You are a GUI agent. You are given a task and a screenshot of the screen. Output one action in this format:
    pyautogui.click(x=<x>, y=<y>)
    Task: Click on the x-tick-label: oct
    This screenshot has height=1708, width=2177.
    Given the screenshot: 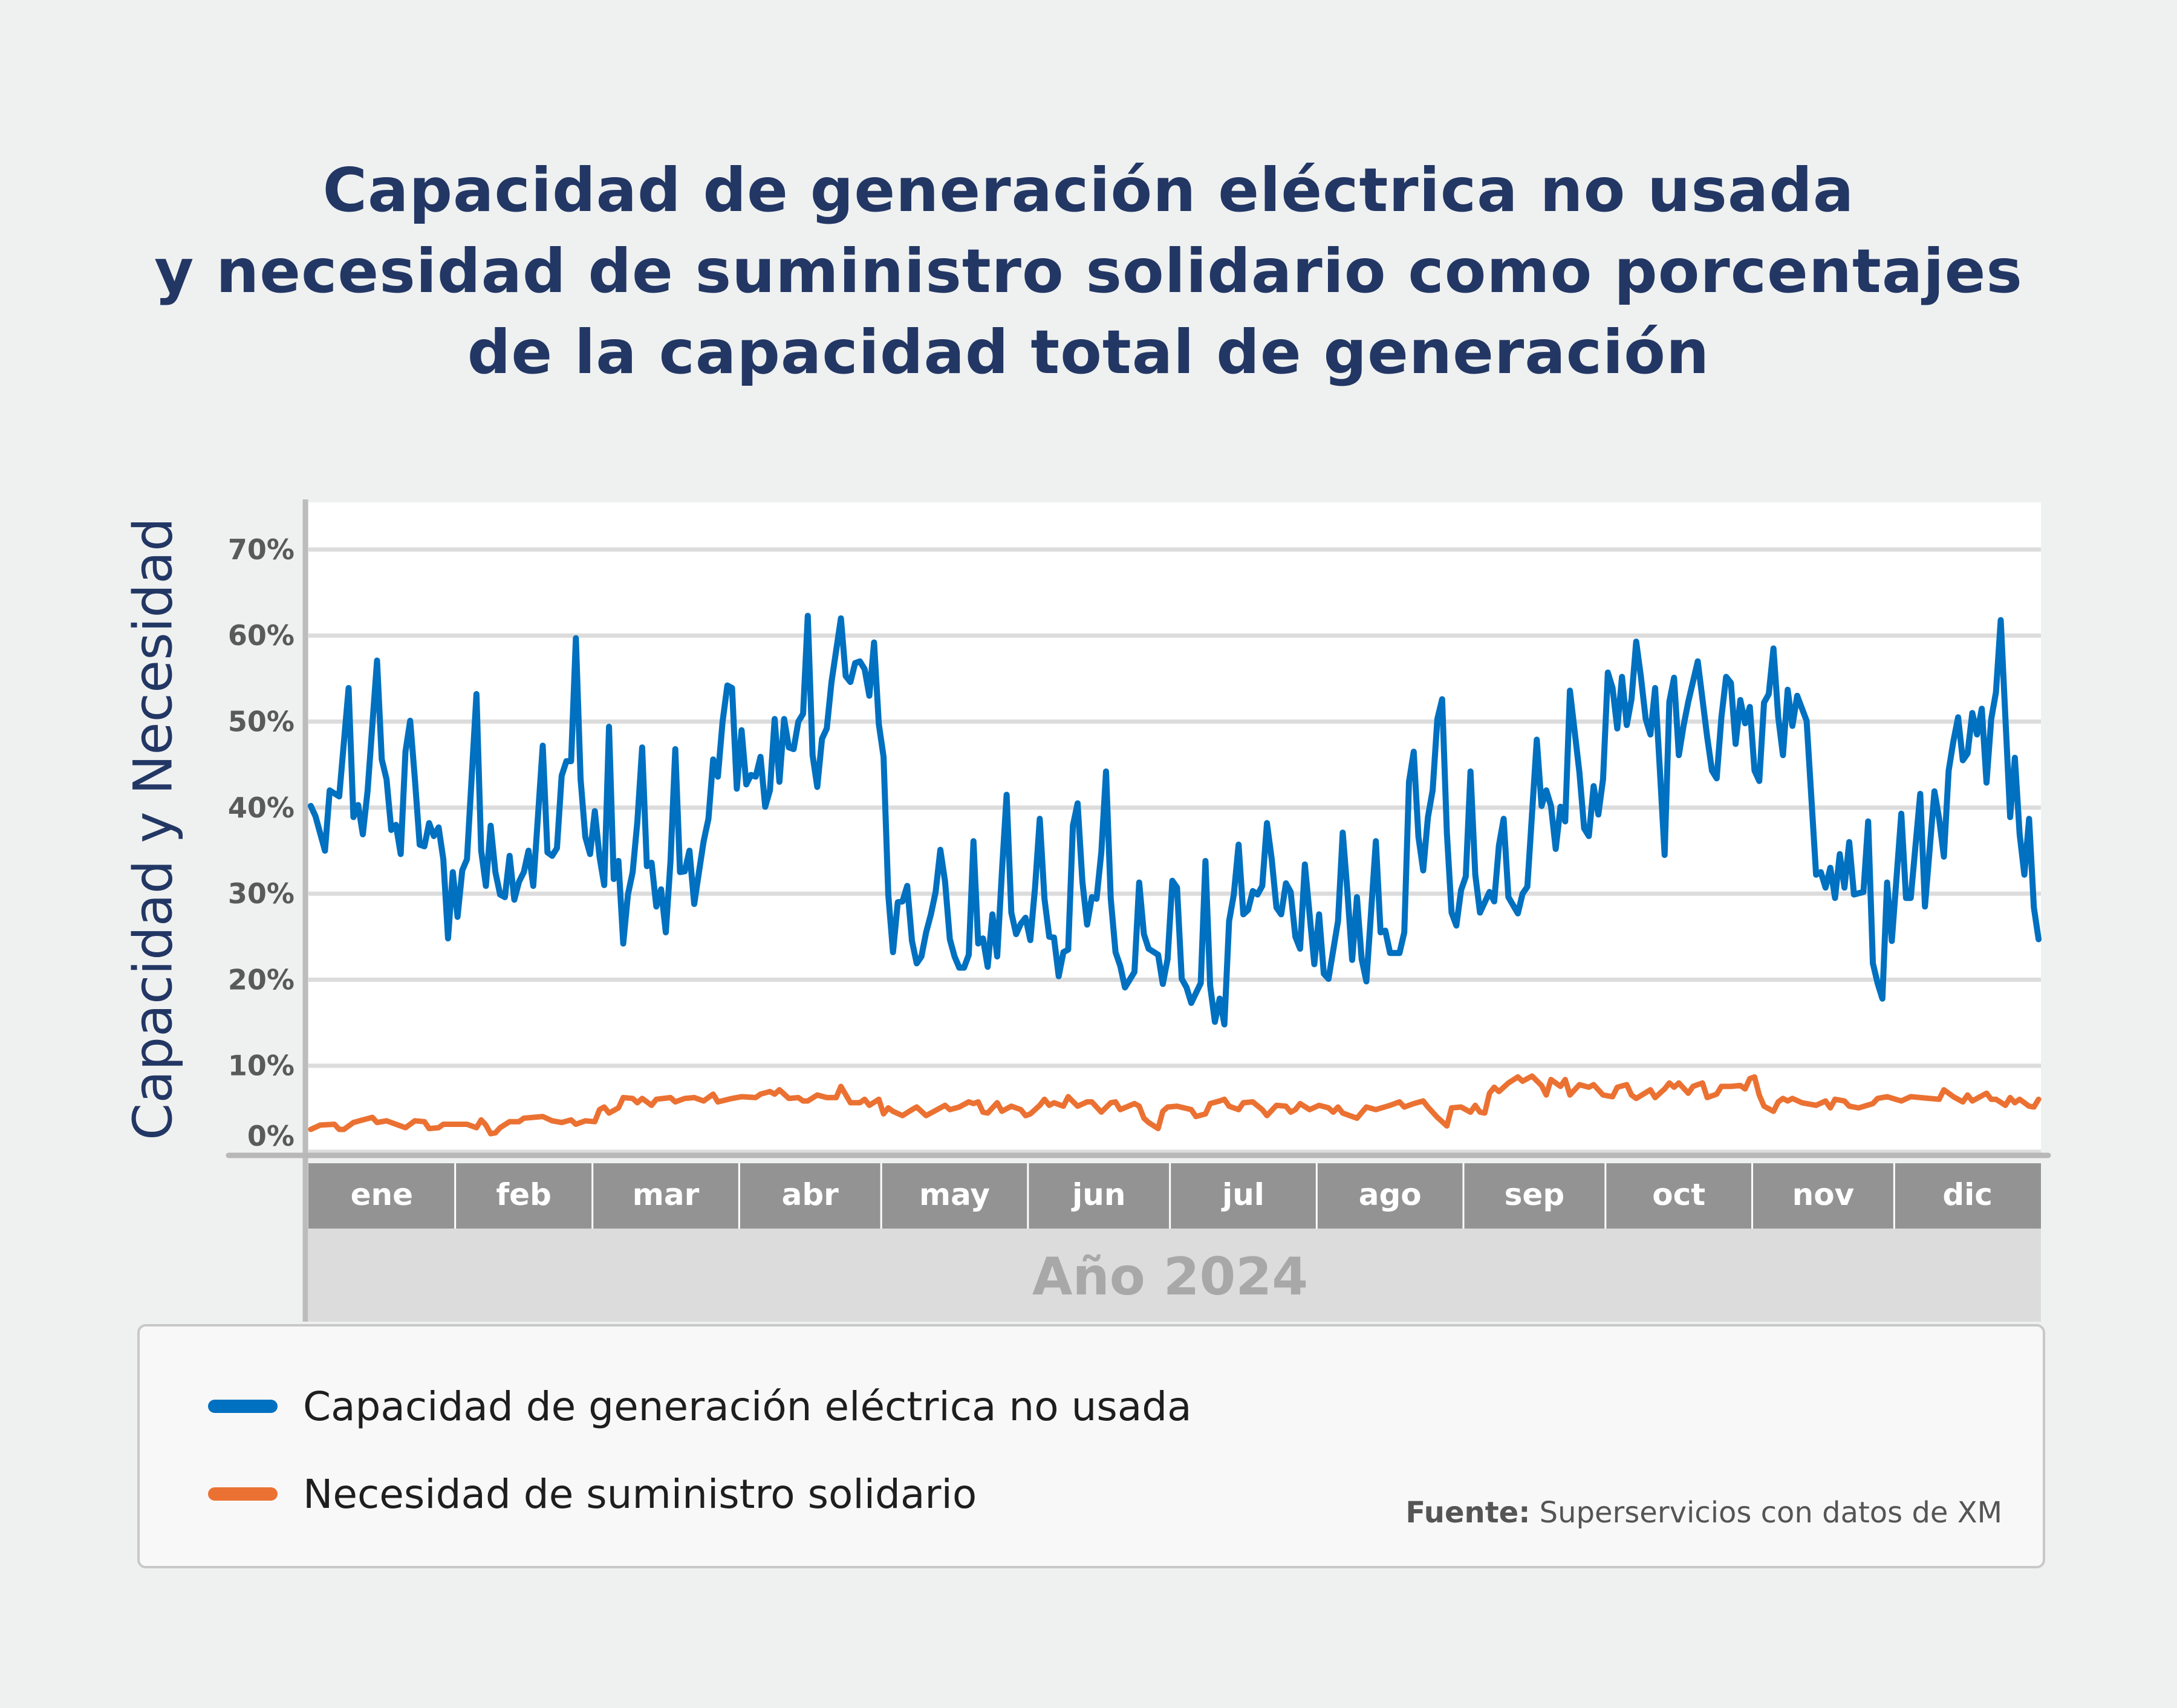 What is the action you would take?
    pyautogui.click(x=1679, y=1194)
    